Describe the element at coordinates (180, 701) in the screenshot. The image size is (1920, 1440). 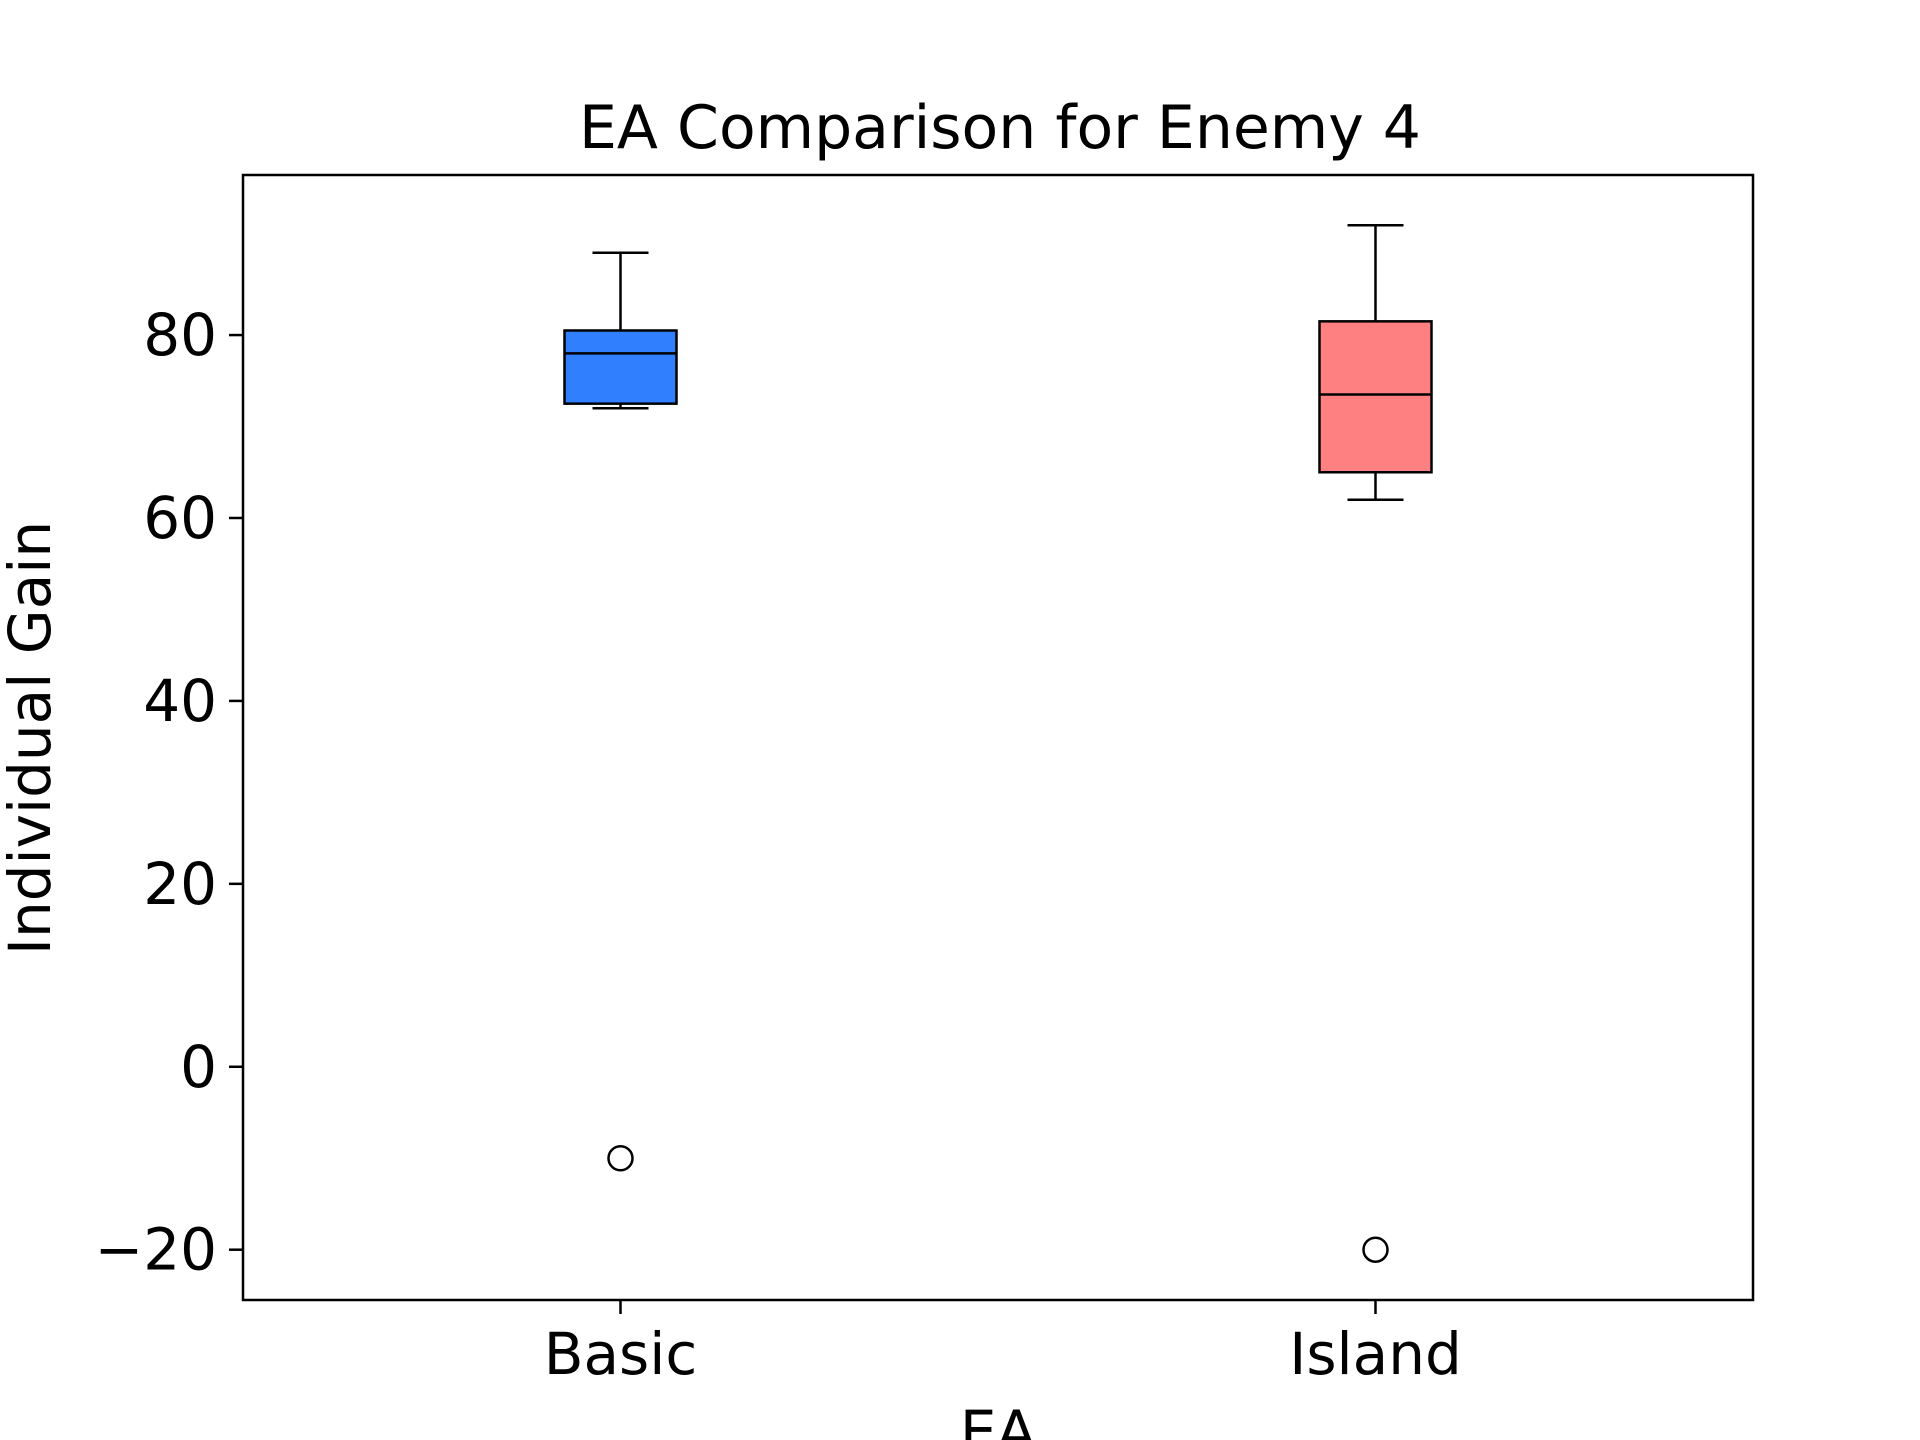
I see `y-tick-label: 40` at that location.